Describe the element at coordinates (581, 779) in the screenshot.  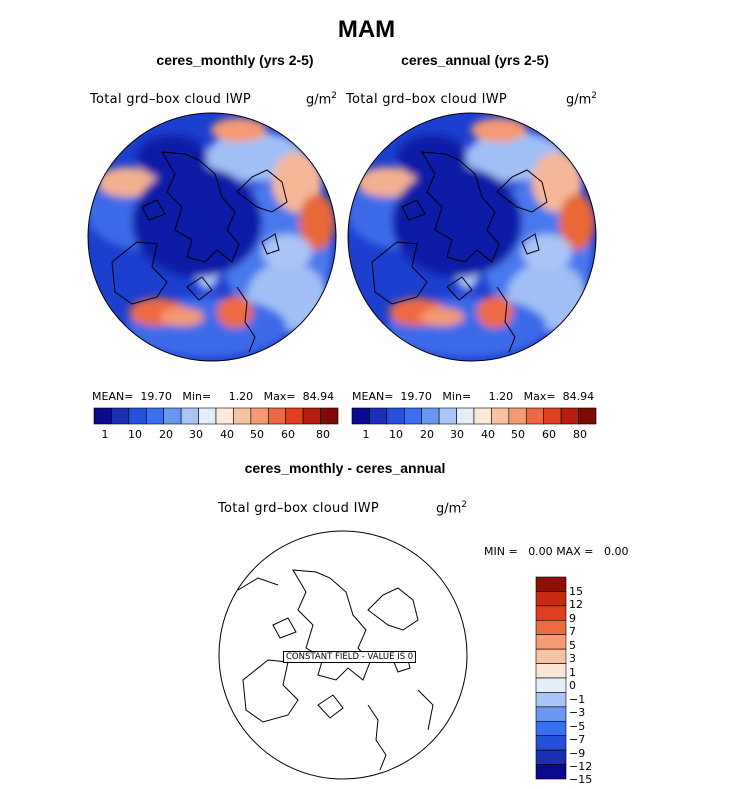
I see `diff-tick: −15` at that location.